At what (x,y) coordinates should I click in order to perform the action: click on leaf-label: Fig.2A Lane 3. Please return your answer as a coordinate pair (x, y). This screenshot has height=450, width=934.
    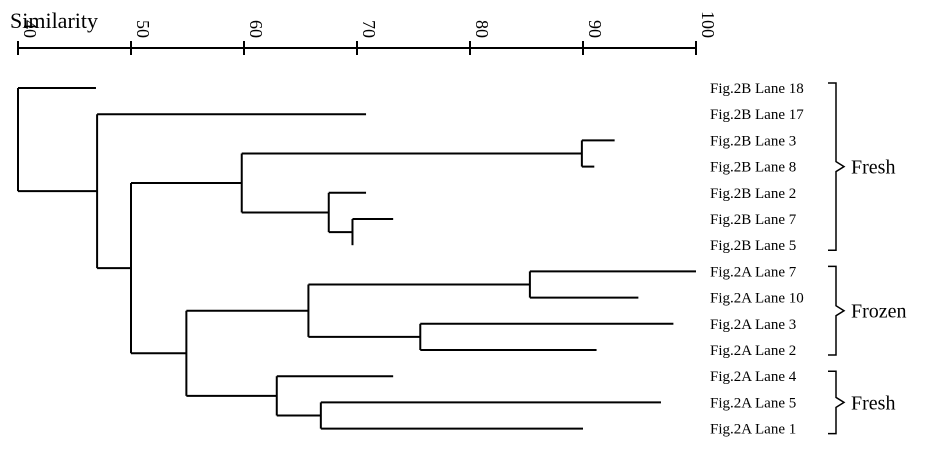
    Looking at the image, I should click on (753, 325).